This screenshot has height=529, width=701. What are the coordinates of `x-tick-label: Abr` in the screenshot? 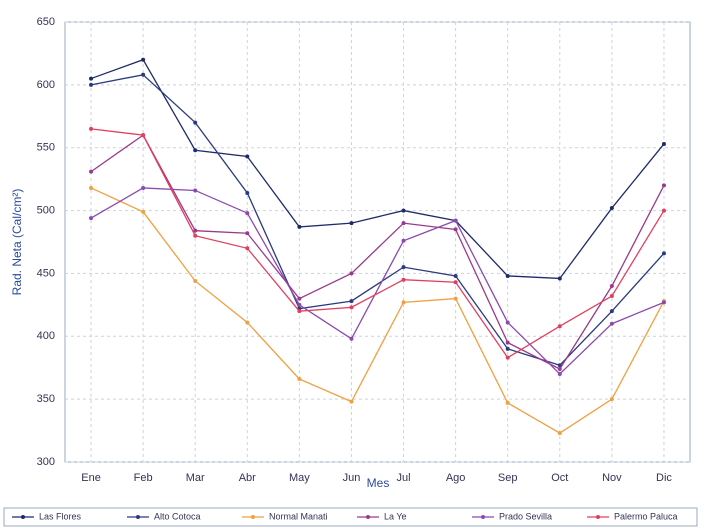 It's located at (247, 478).